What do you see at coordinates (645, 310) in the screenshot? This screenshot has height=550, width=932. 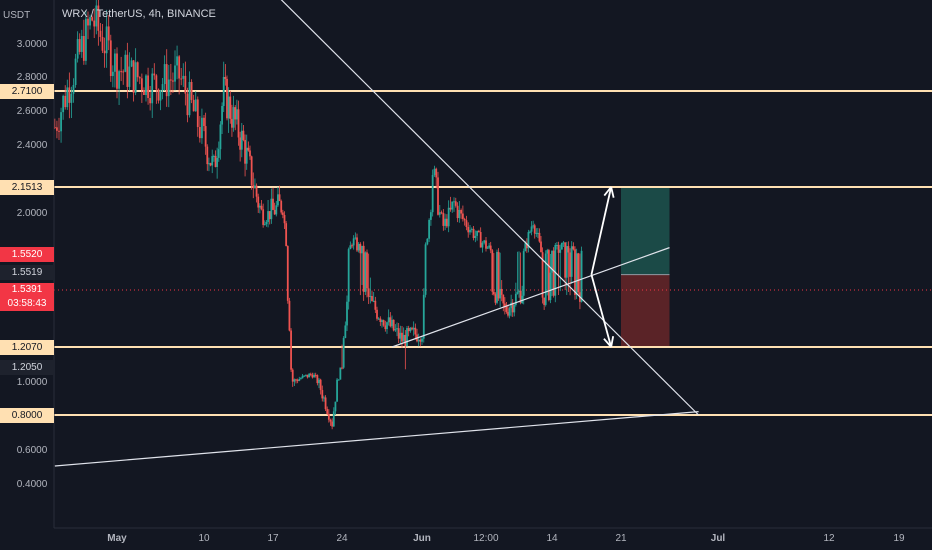 I see `stop-zone` at bounding box center [645, 310].